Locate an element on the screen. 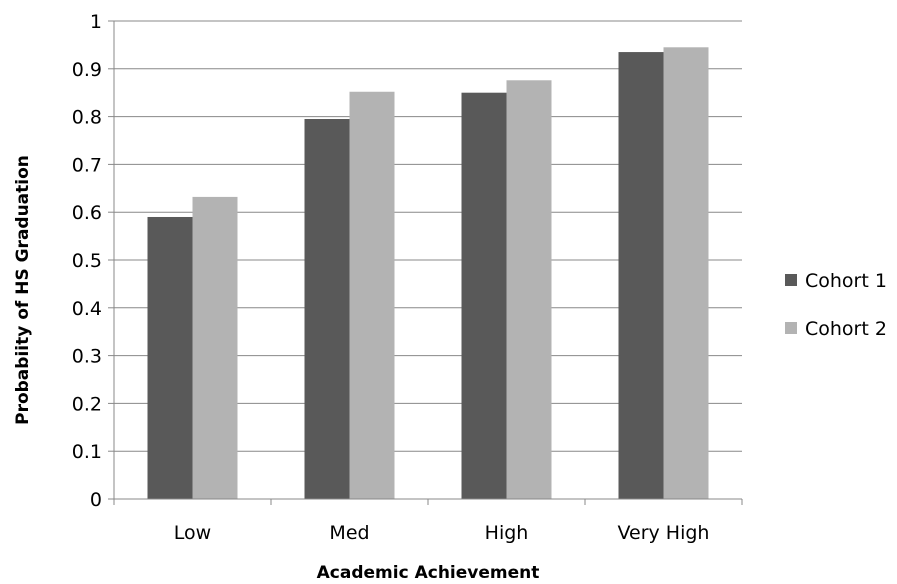 Image resolution: width=897 pixels, height=584 pixels. x-tick-label: Med is located at coordinates (349, 533).